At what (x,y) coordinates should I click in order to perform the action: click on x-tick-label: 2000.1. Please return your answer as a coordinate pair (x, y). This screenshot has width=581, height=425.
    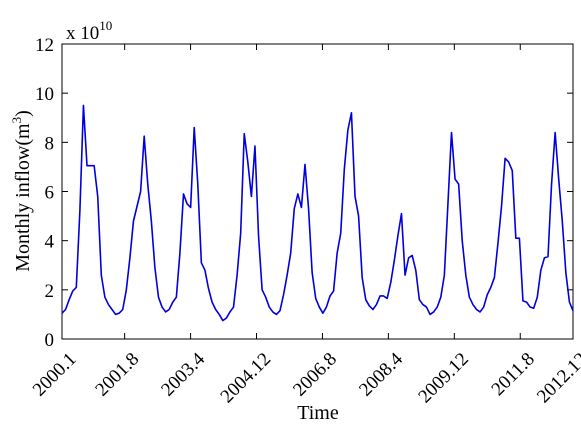
    Looking at the image, I should click on (55, 375).